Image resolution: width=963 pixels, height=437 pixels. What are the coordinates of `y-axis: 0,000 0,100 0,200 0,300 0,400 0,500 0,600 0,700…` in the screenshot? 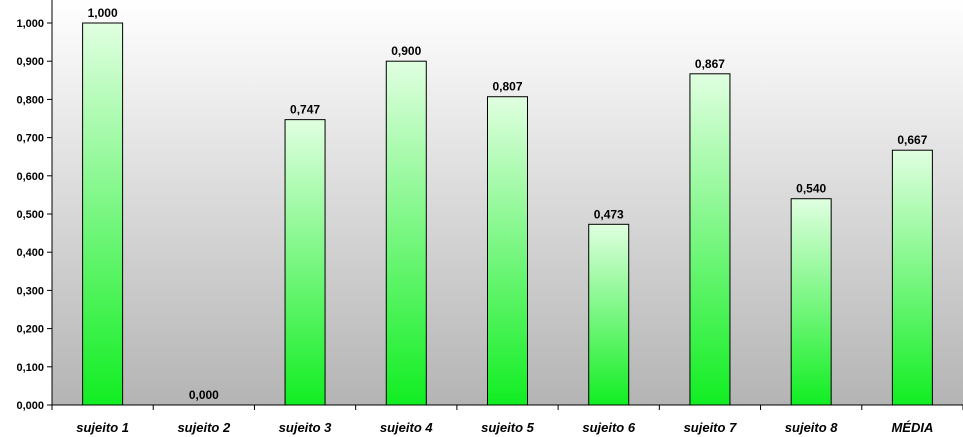 It's located at (34, 206).